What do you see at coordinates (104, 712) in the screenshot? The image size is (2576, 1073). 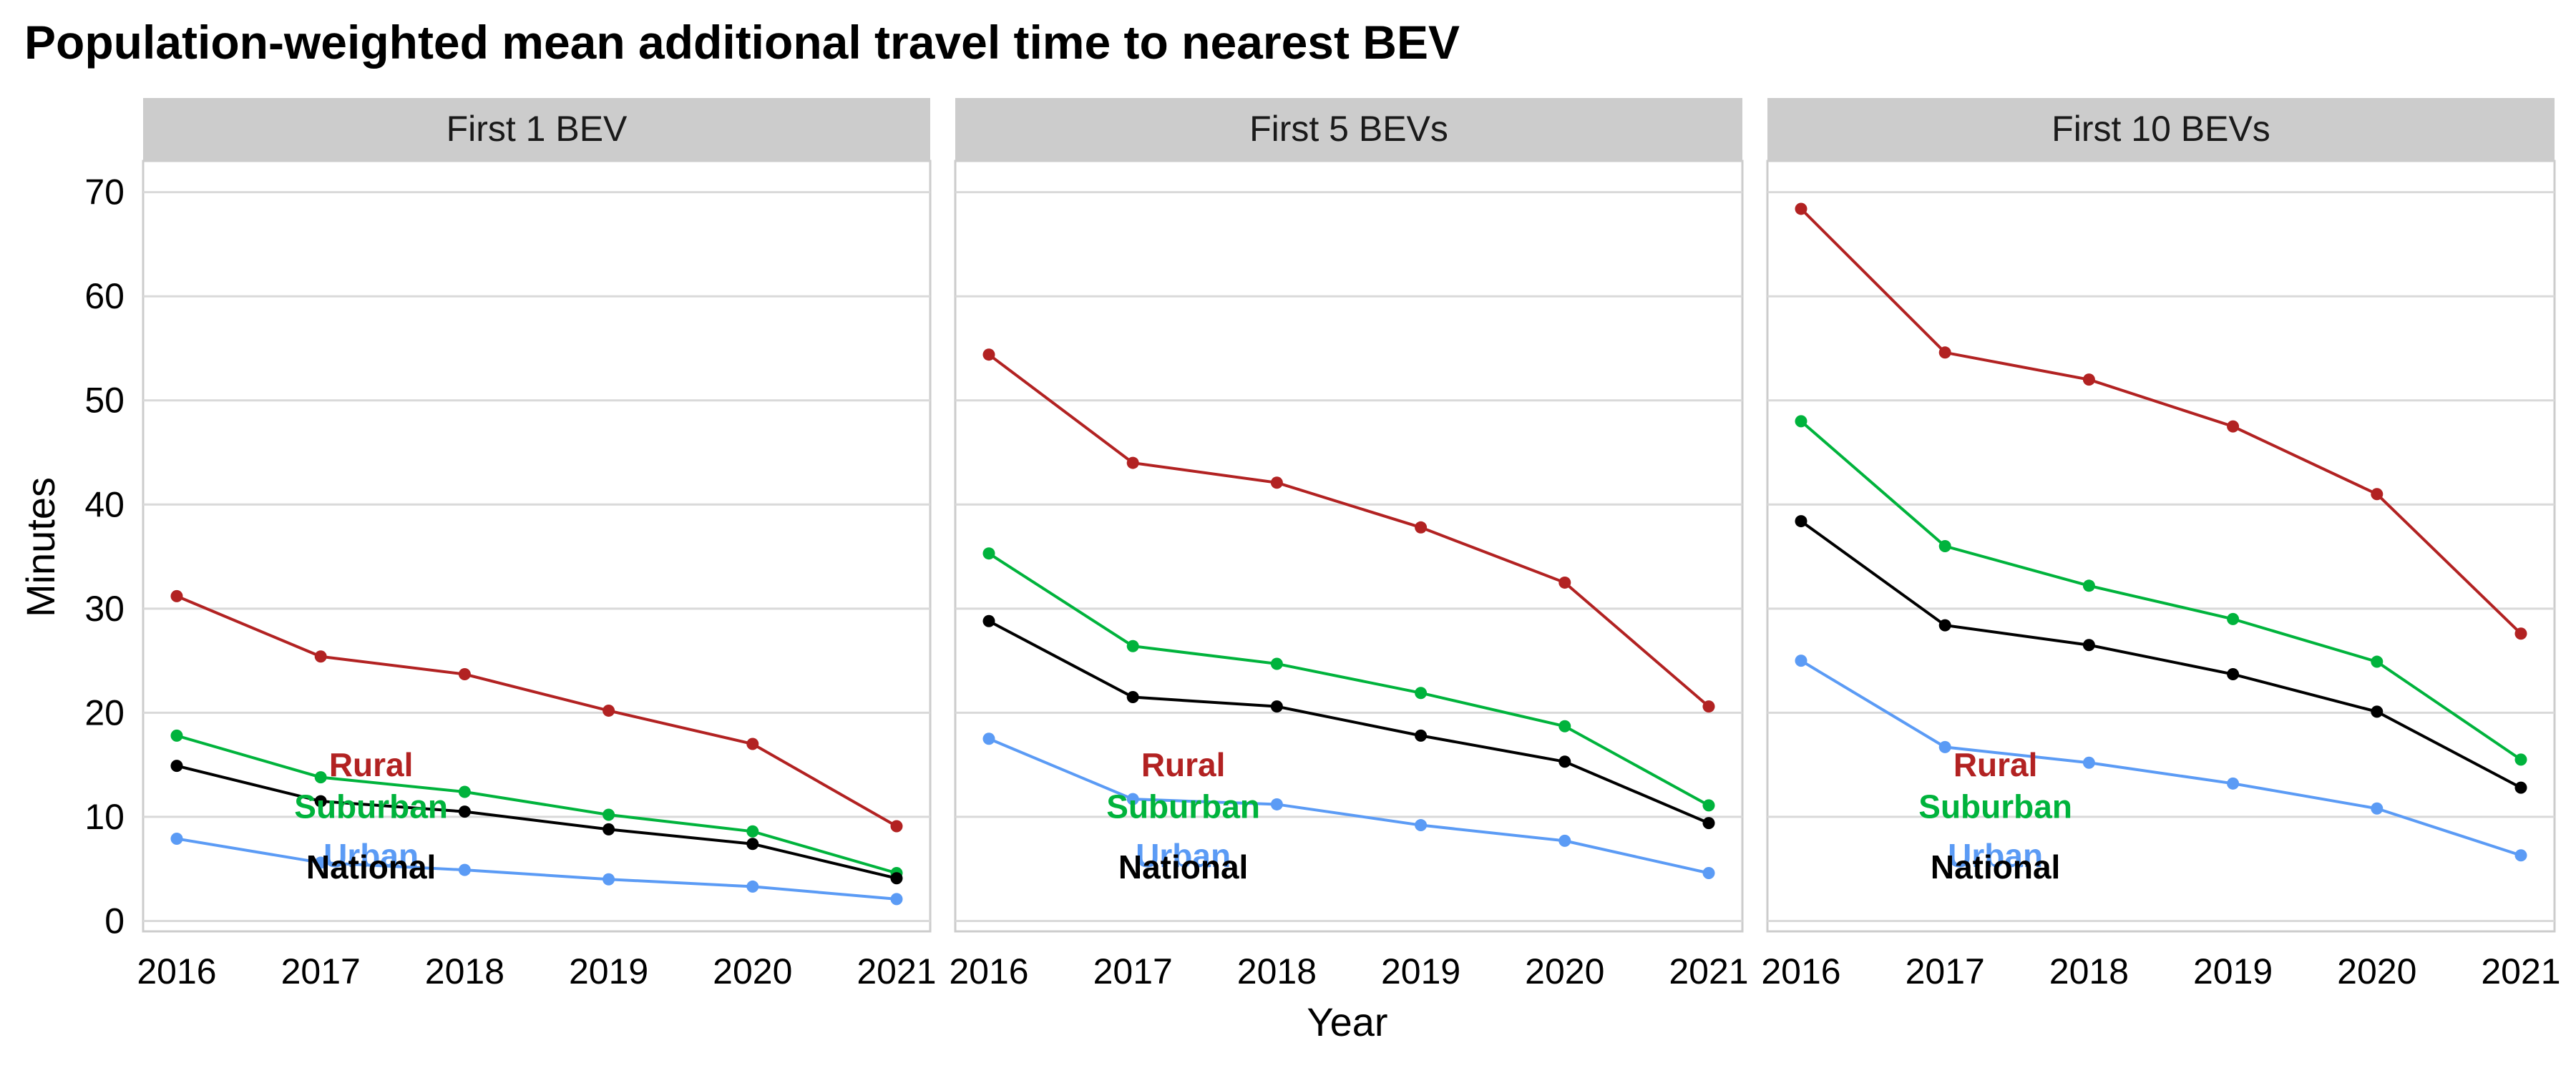 I see `y-tick-label: 20` at bounding box center [104, 712].